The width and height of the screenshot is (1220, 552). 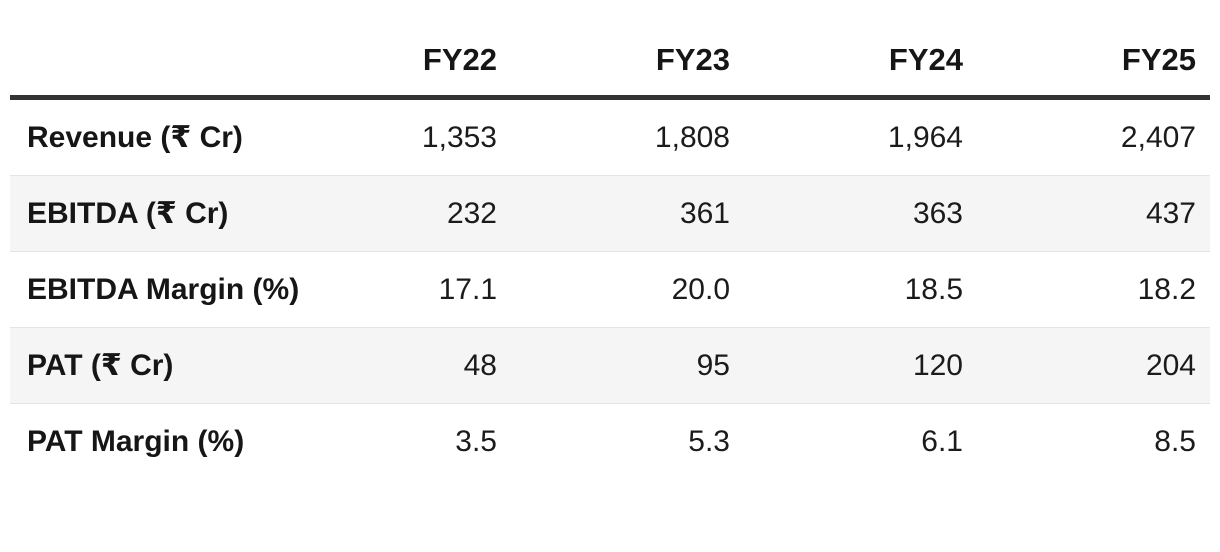 I want to click on column-header-fy23: FY23, so click(x=692, y=59).